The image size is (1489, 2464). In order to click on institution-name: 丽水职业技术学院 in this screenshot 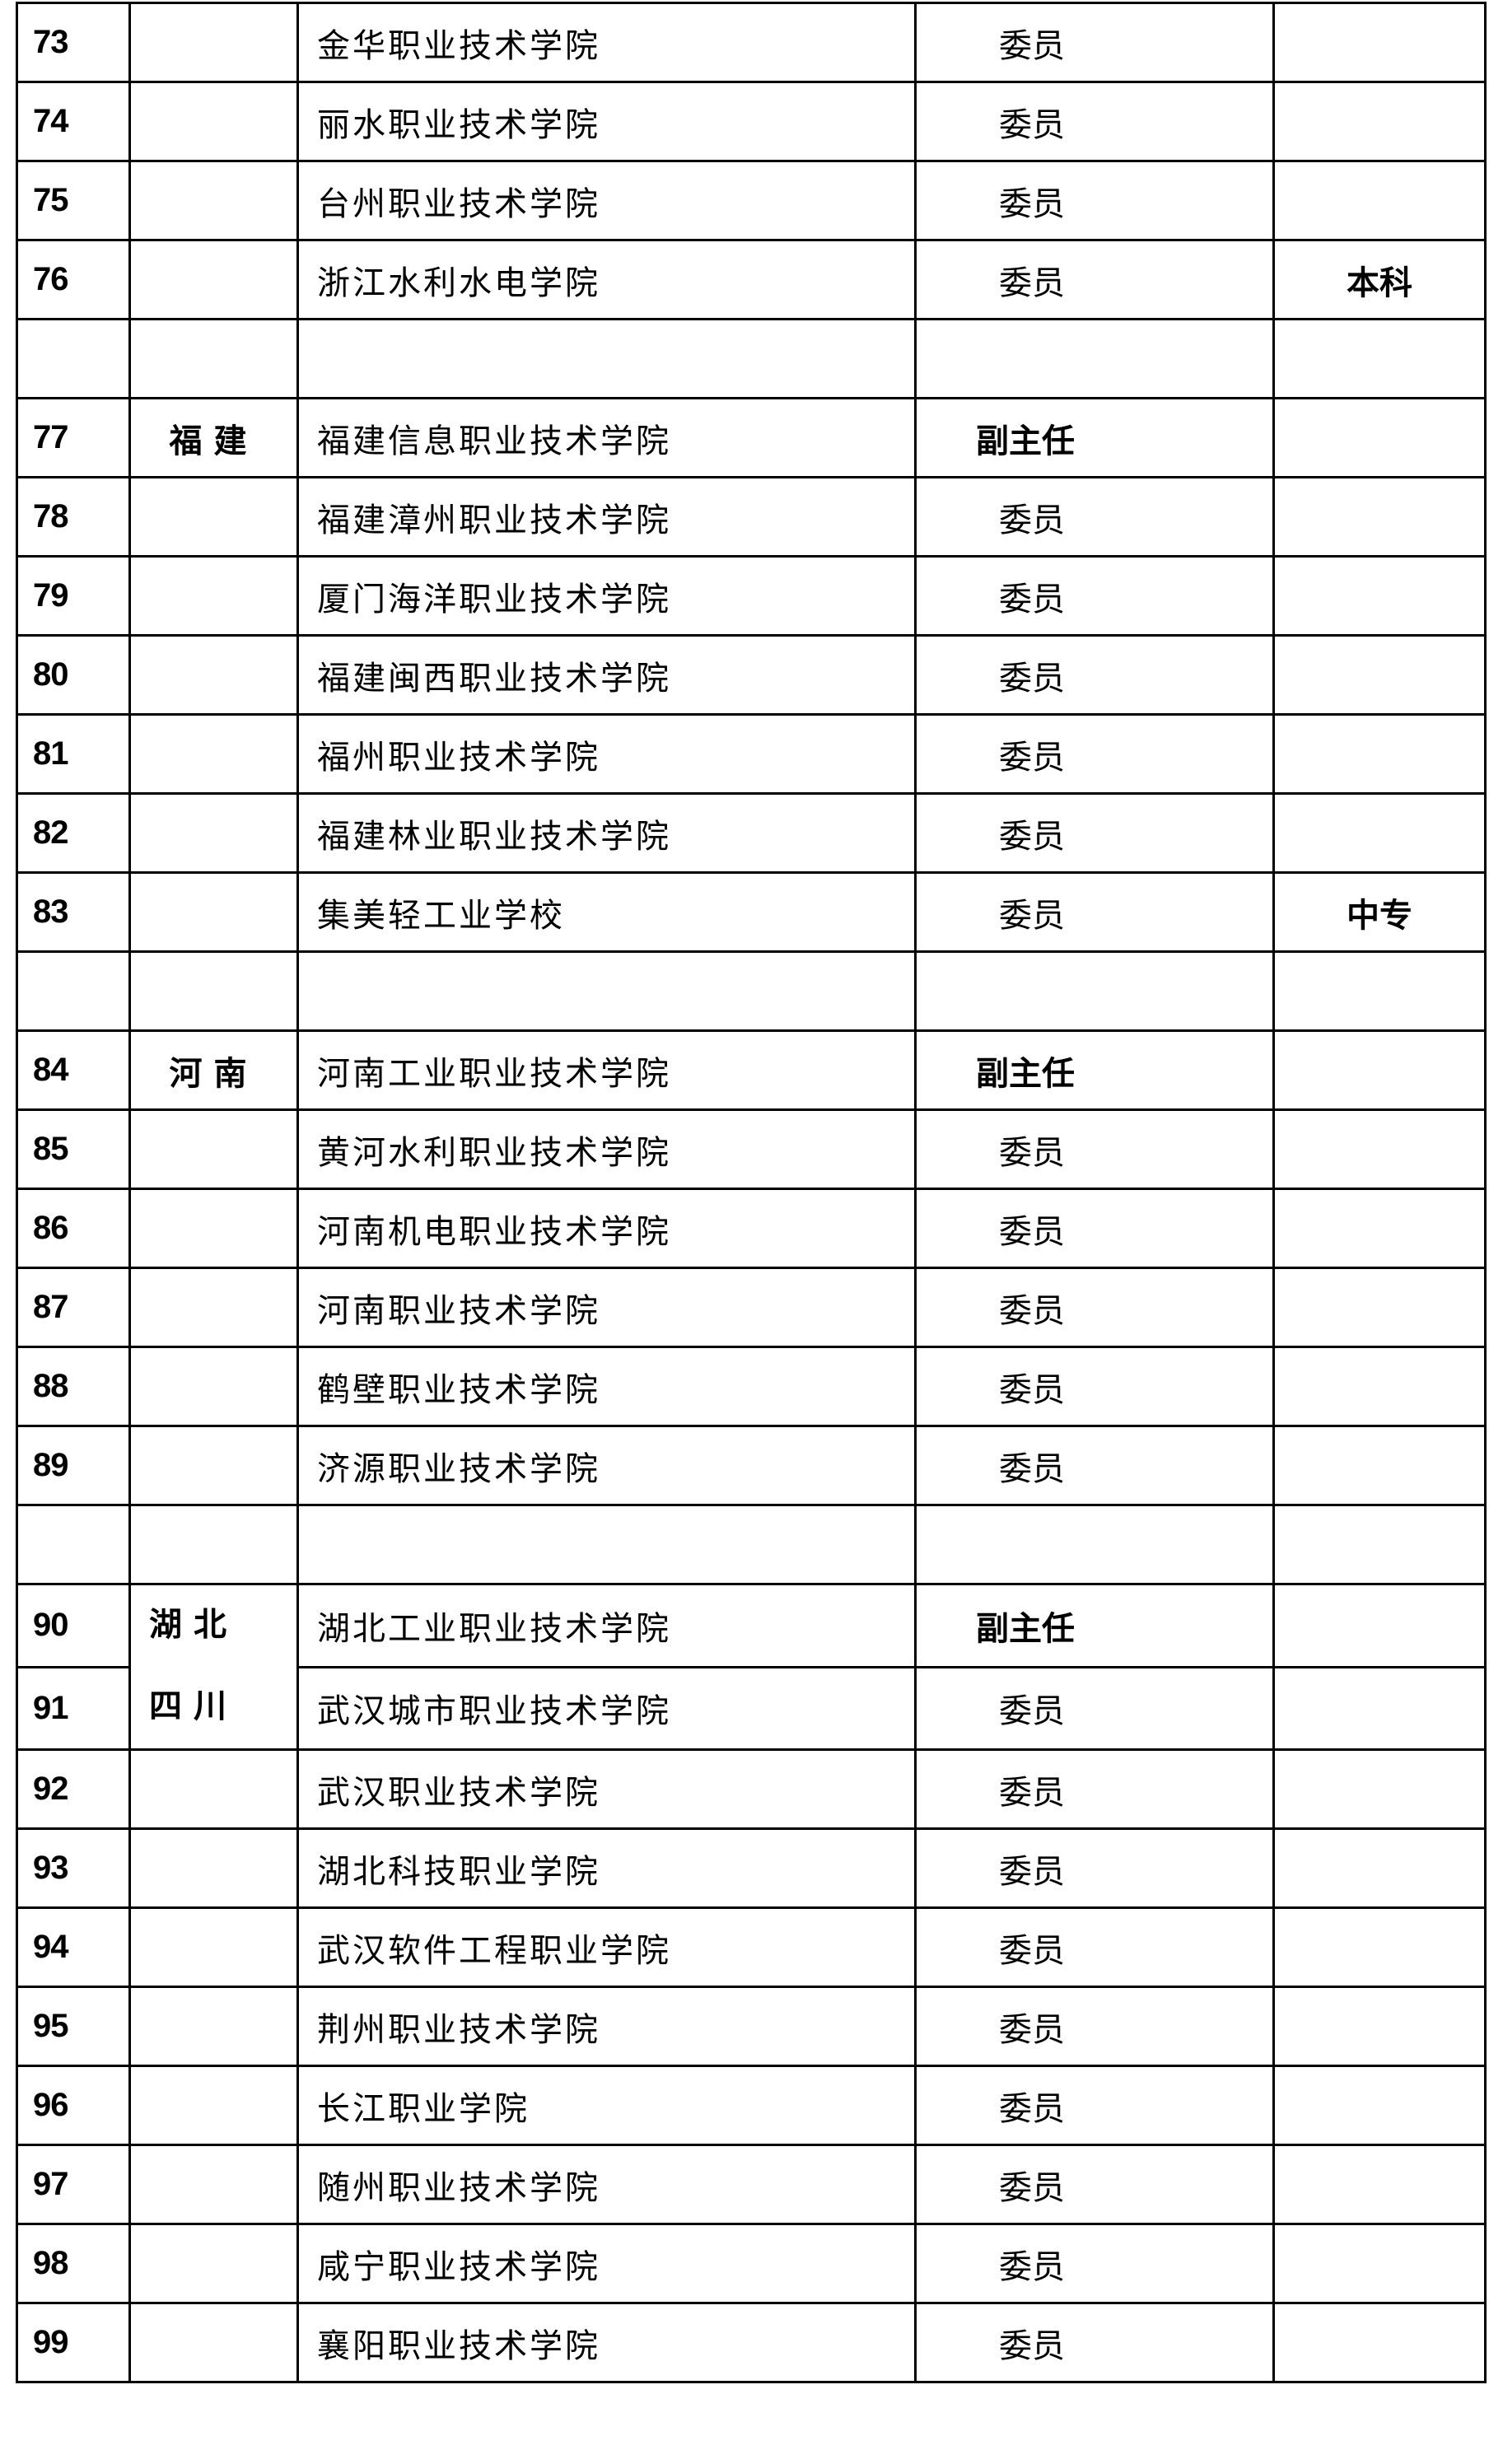, I will do `click(606, 121)`.